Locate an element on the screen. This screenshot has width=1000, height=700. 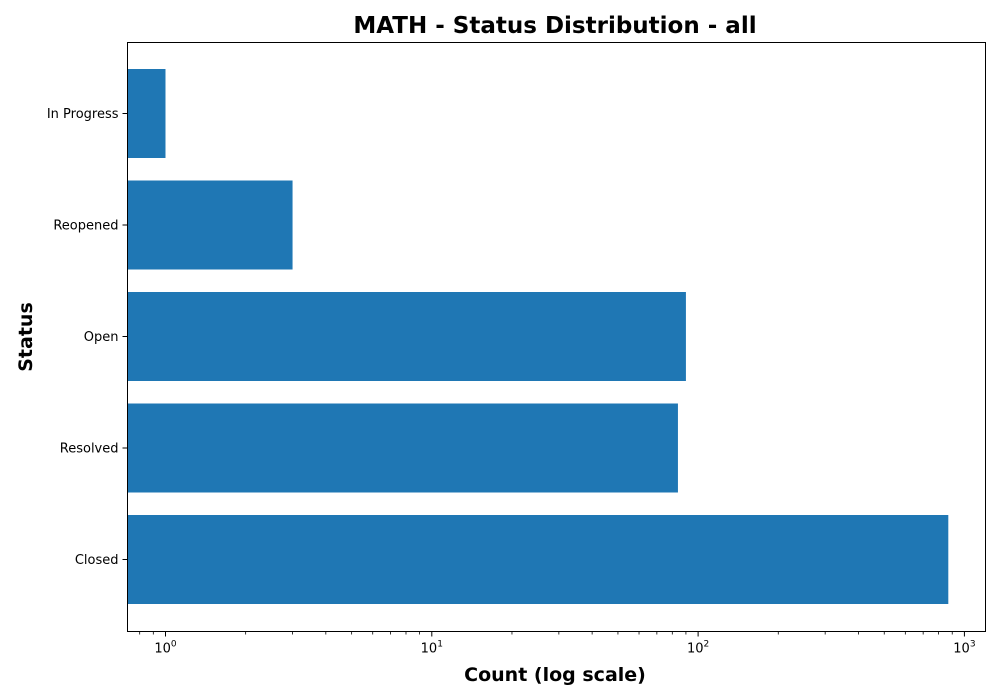
x-tick-exponent: 0 is located at coordinates (174, 645).